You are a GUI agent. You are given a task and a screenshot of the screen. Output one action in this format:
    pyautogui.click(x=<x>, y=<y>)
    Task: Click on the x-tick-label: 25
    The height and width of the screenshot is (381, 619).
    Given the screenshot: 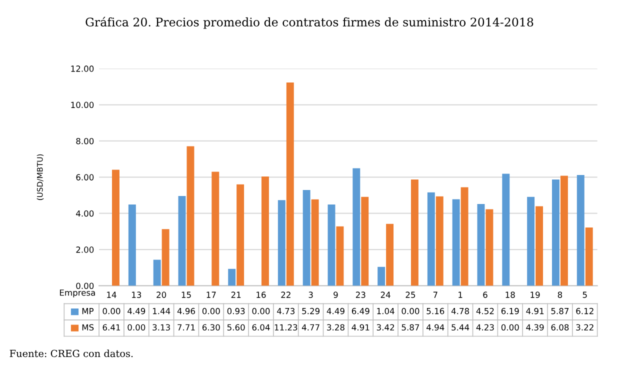 What is the action you would take?
    pyautogui.click(x=411, y=295)
    